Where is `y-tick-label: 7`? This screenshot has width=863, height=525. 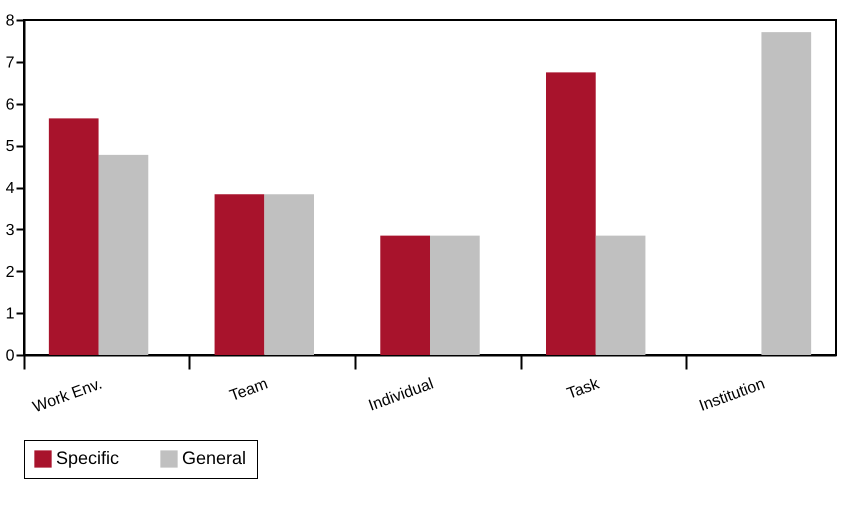 y-tick-label: 7 is located at coordinates (10, 63).